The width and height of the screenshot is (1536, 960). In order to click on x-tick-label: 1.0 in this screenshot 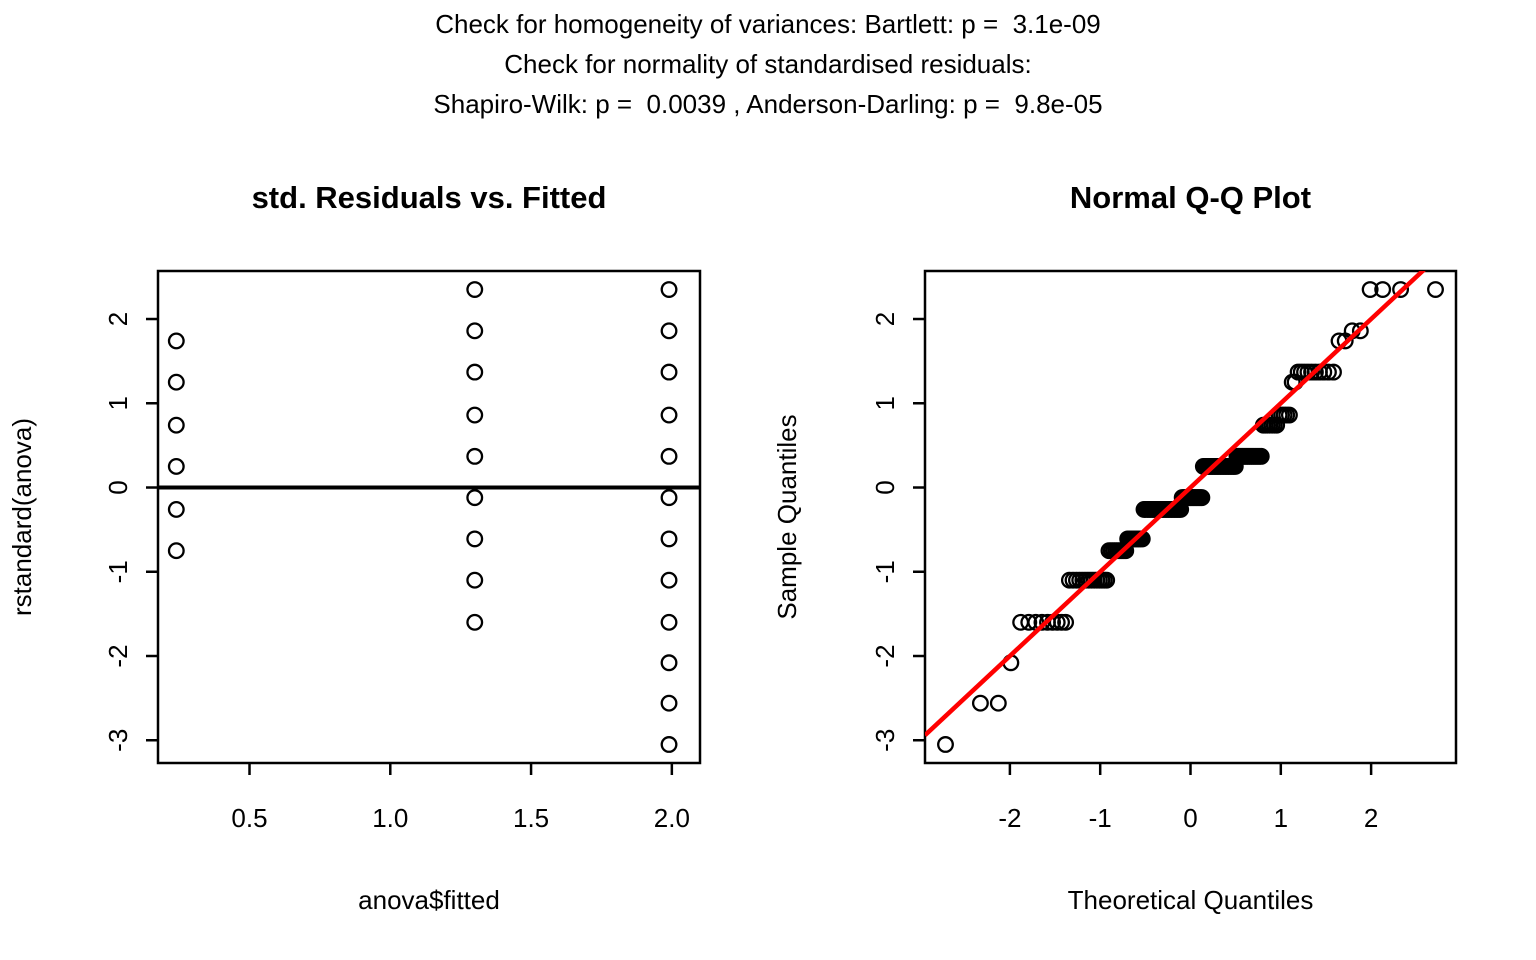, I will do `click(390, 818)`.